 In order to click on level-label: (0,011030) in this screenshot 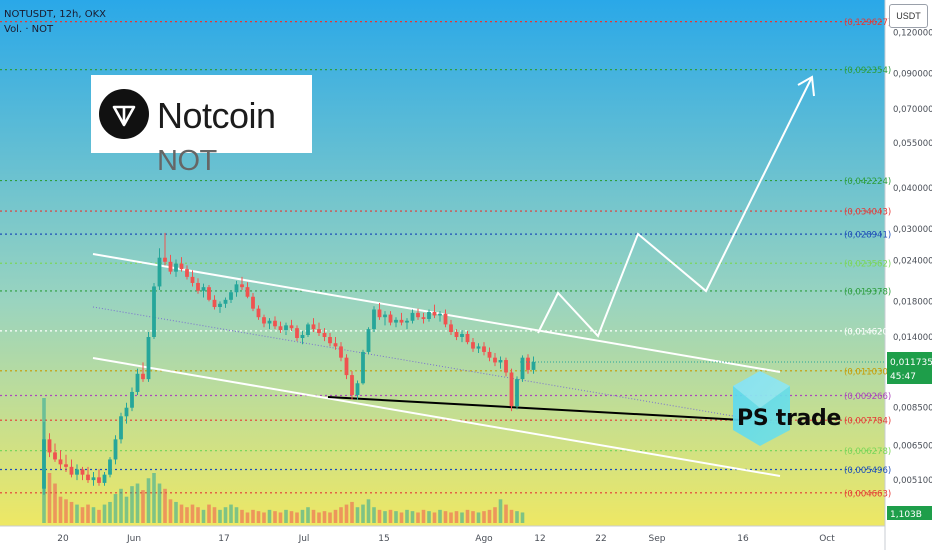, I will do `click(867, 372)`.